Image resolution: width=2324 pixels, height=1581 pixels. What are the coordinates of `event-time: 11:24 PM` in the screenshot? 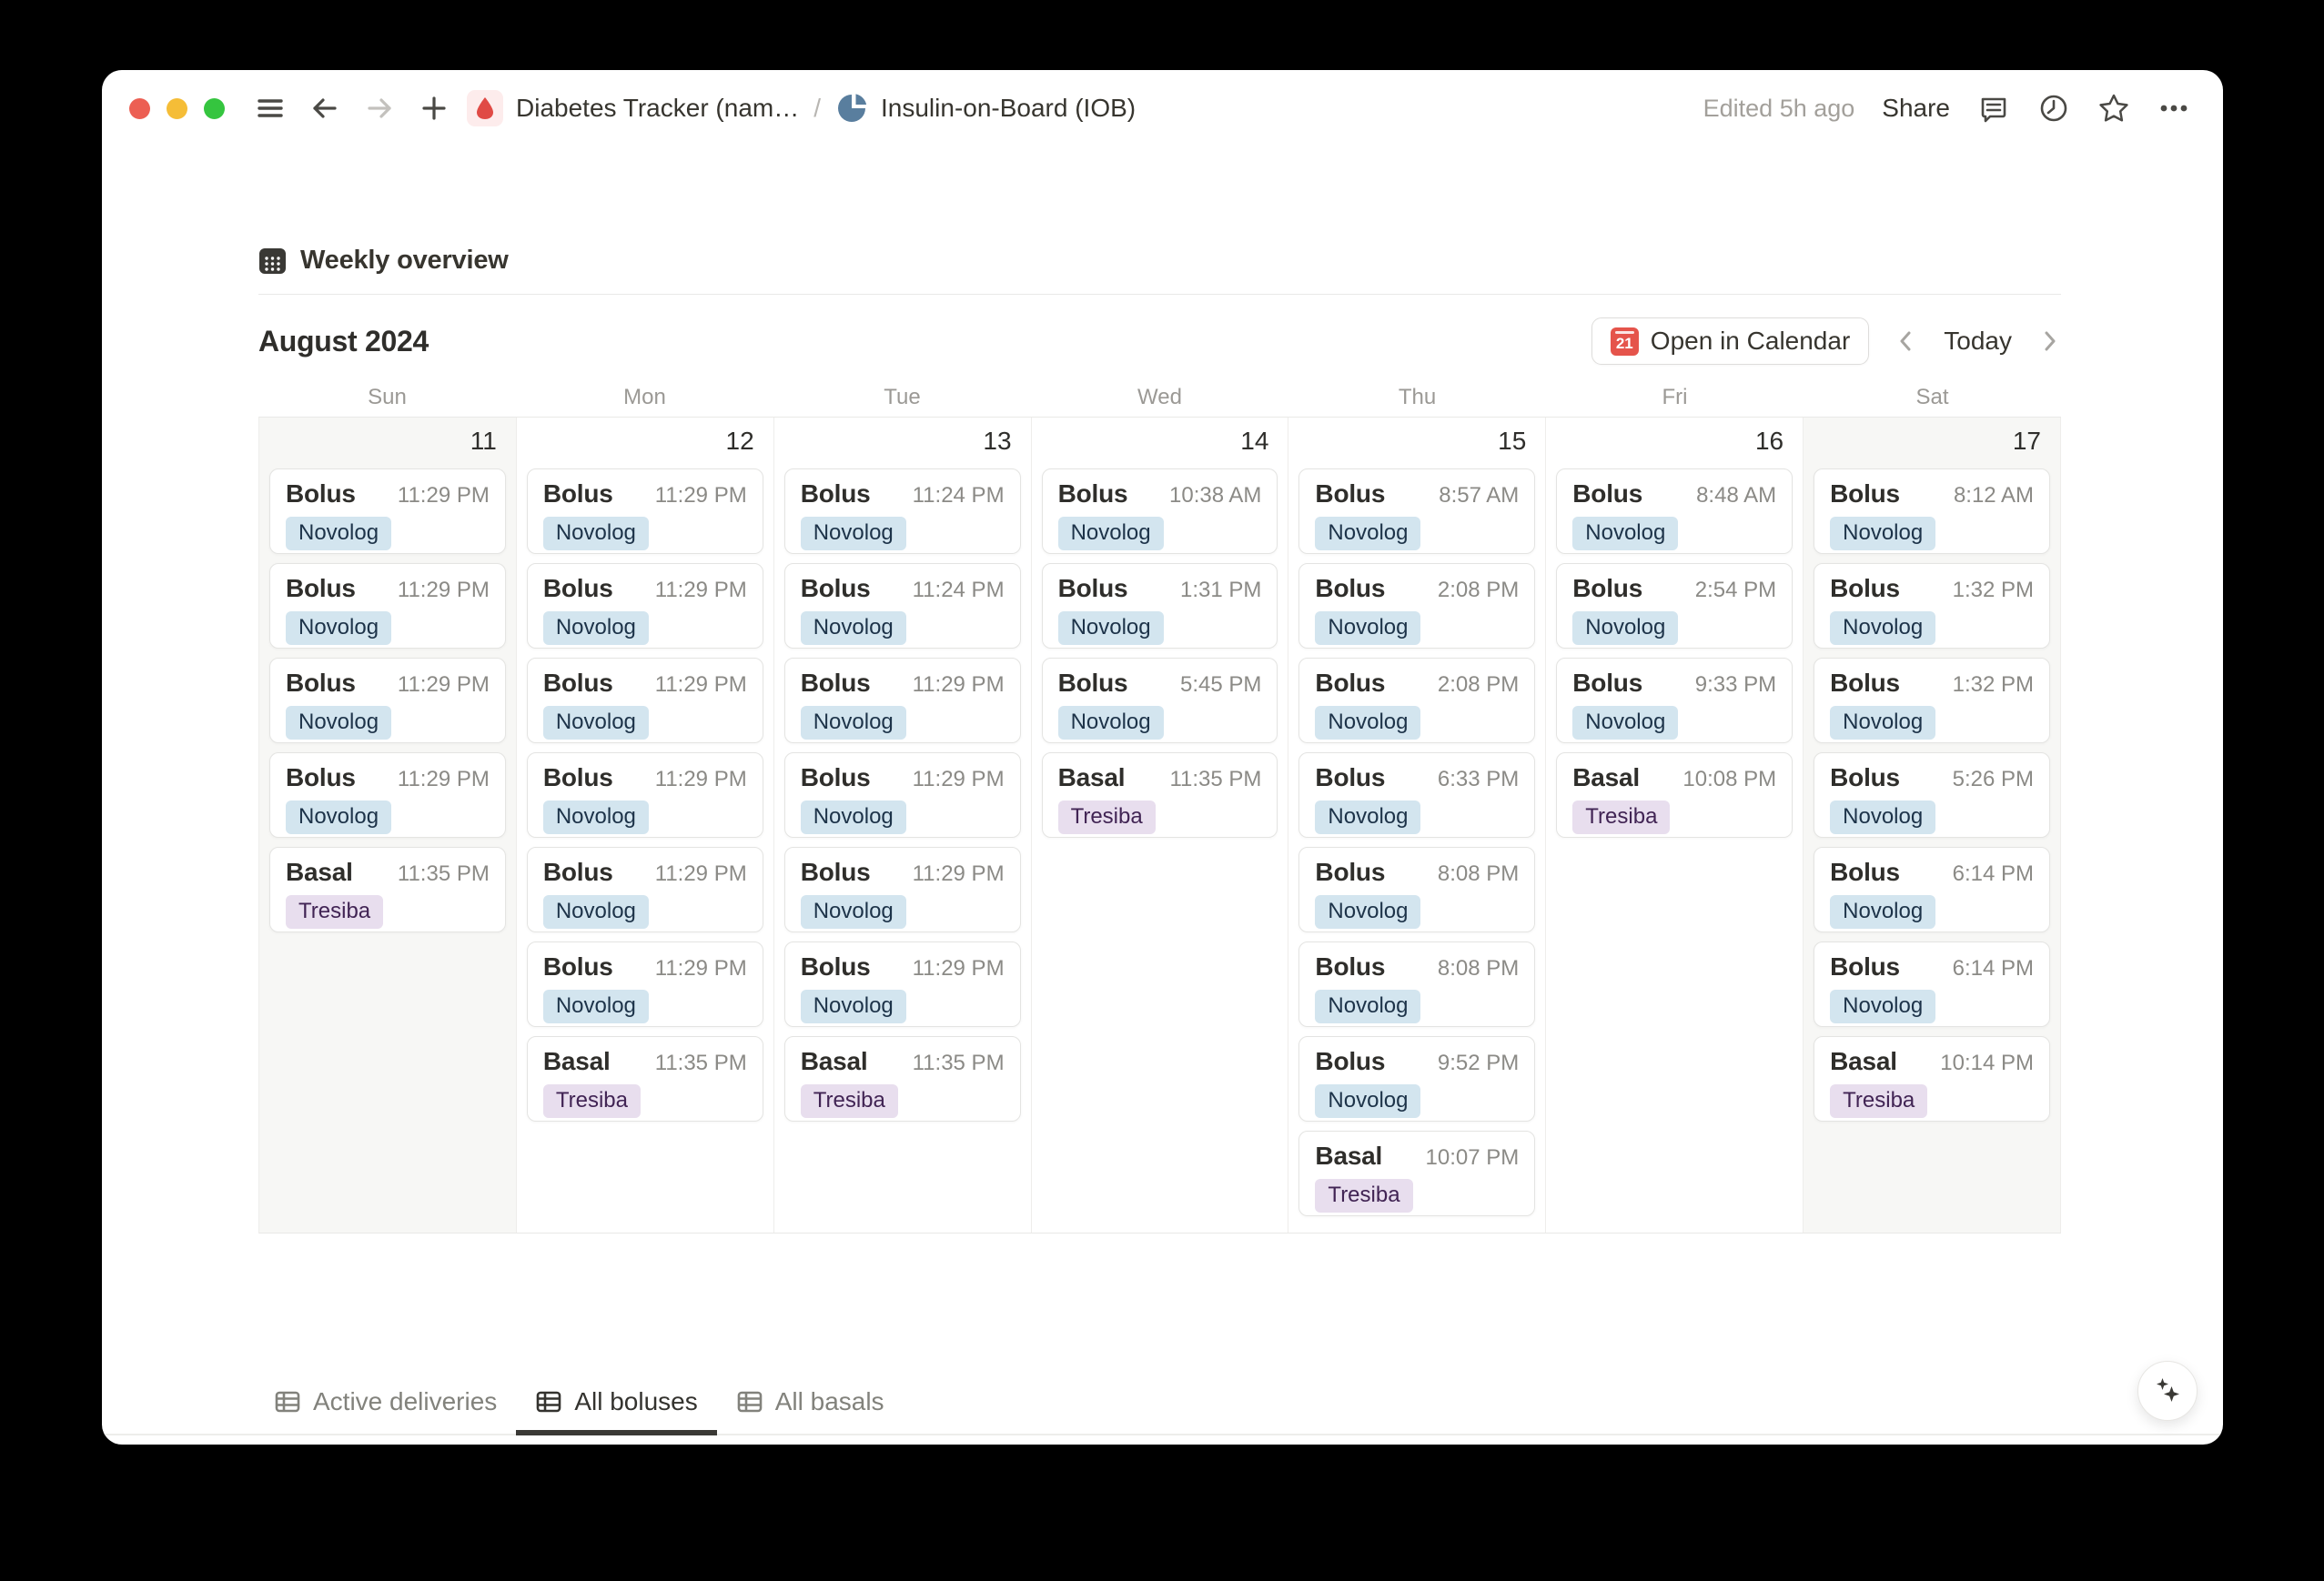 It's located at (958, 496).